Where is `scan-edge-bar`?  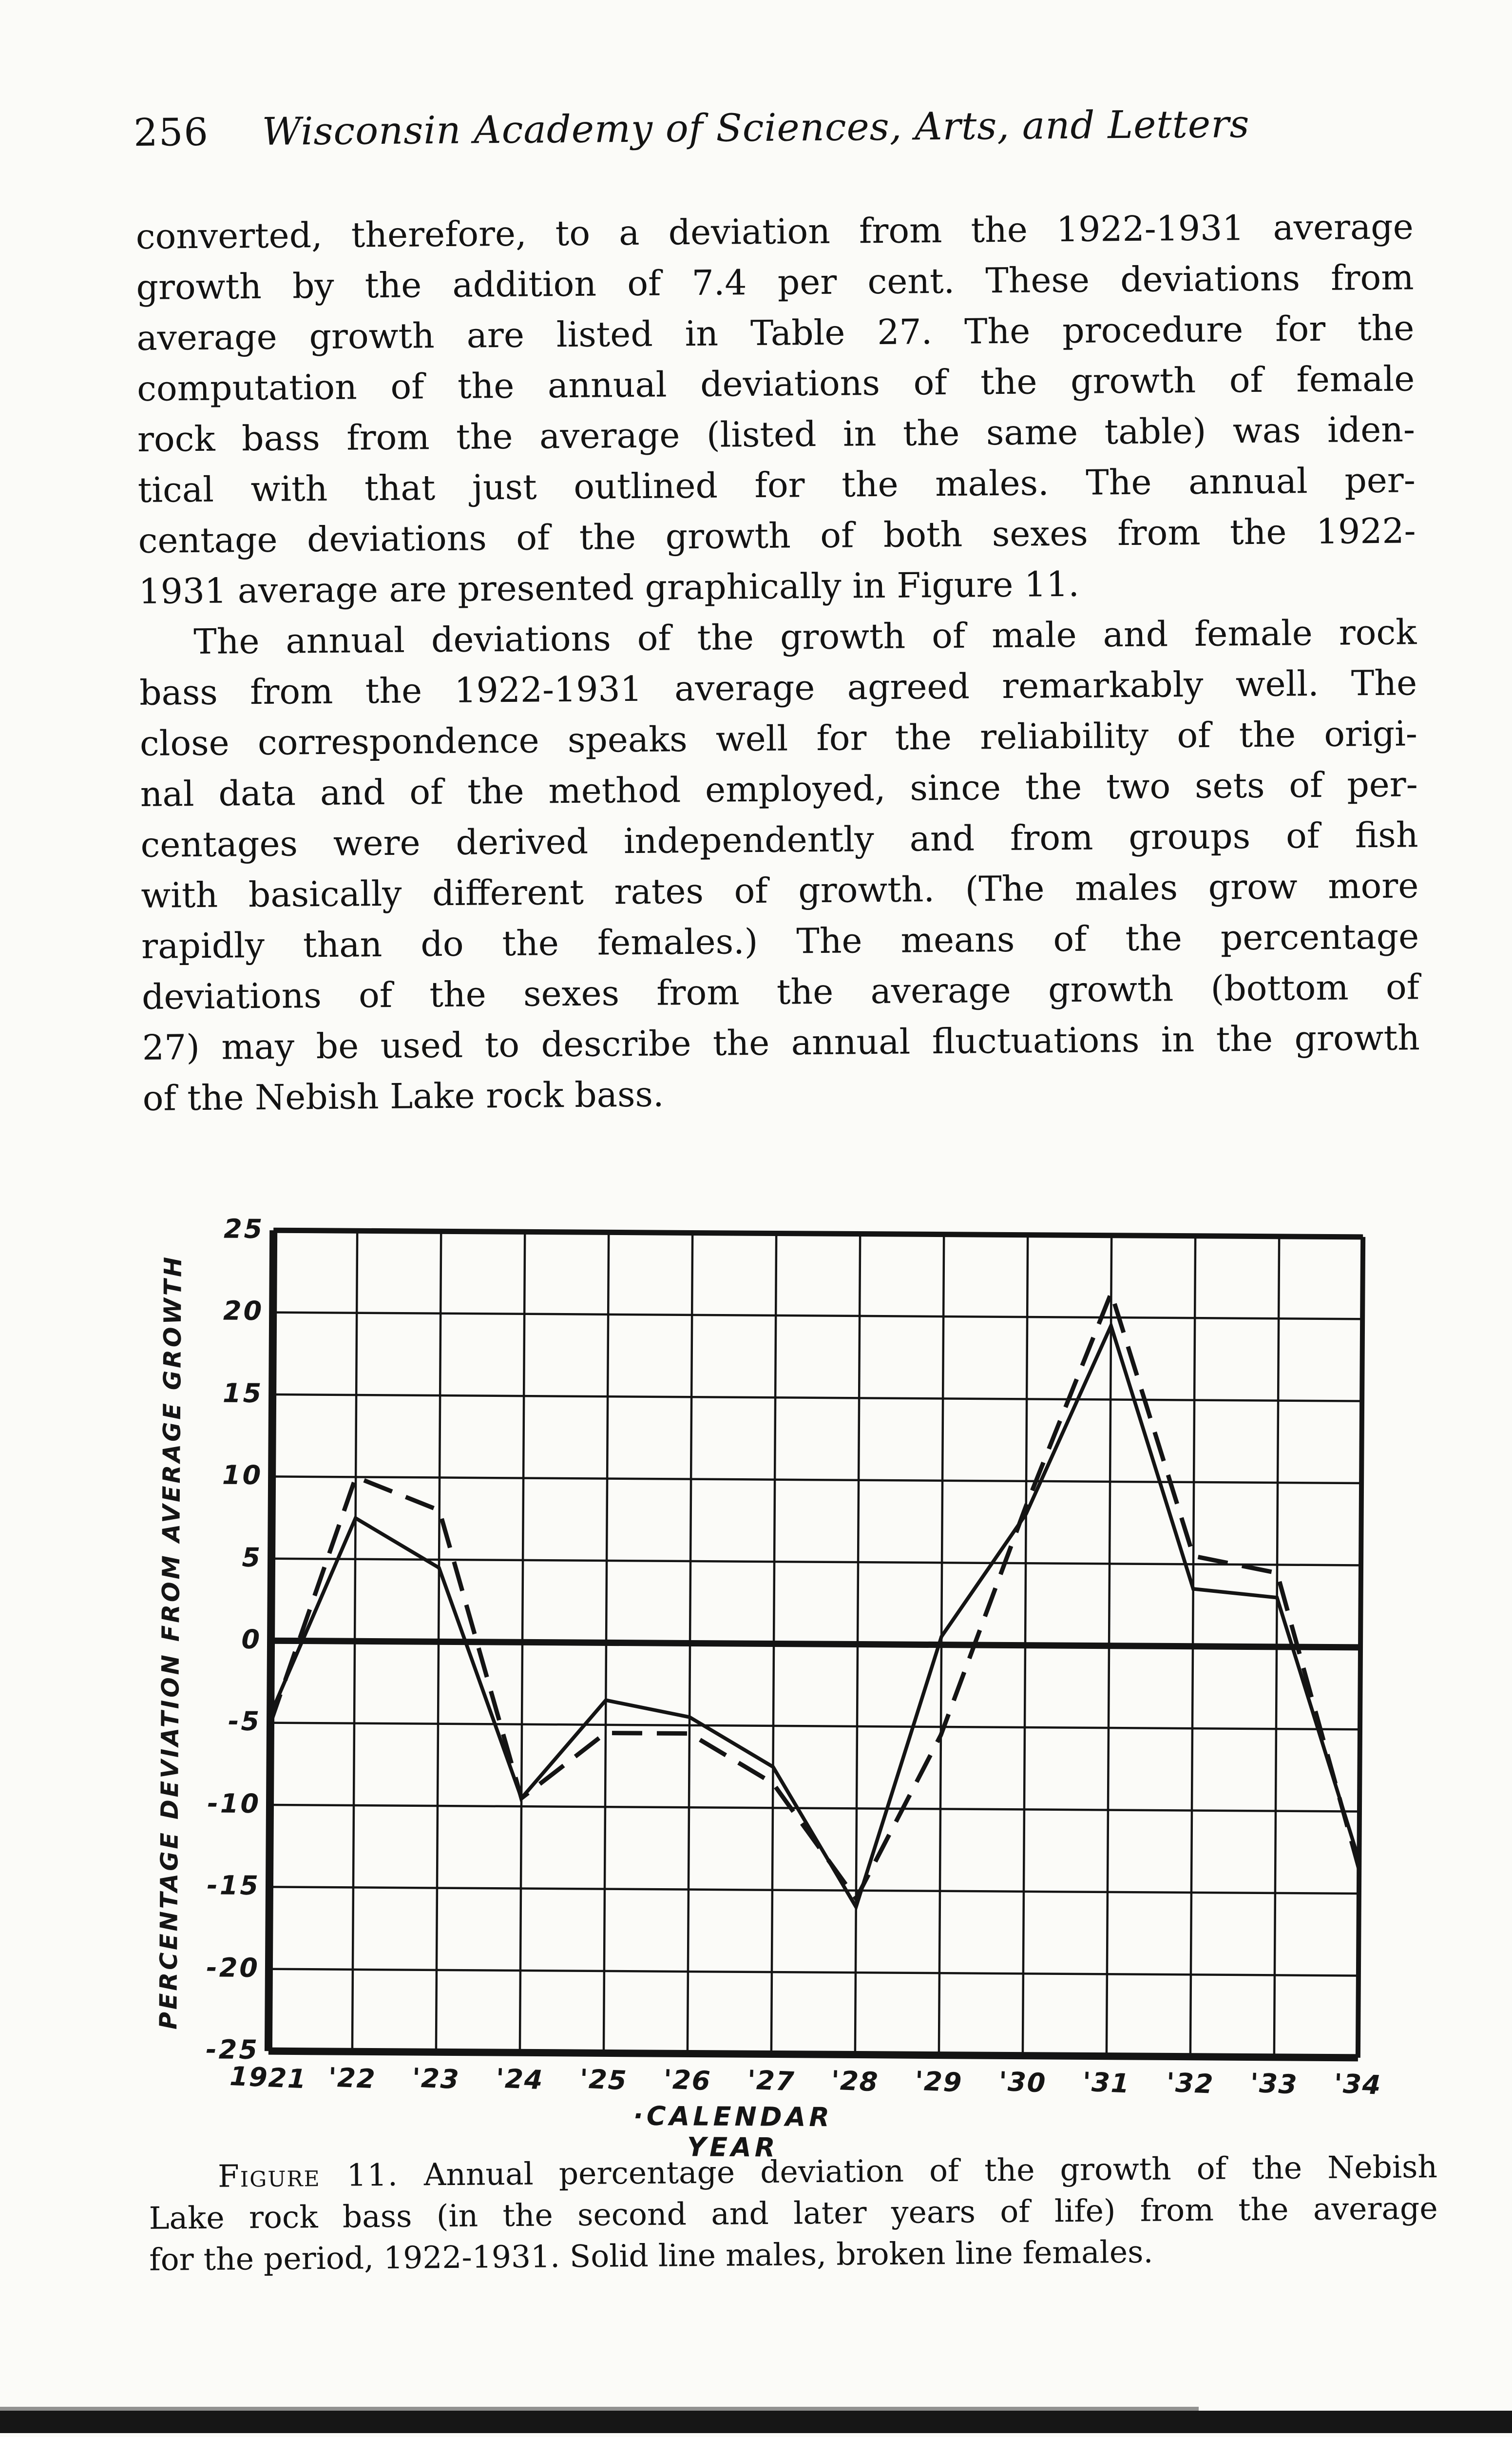 scan-edge-bar is located at coordinates (756, 2422).